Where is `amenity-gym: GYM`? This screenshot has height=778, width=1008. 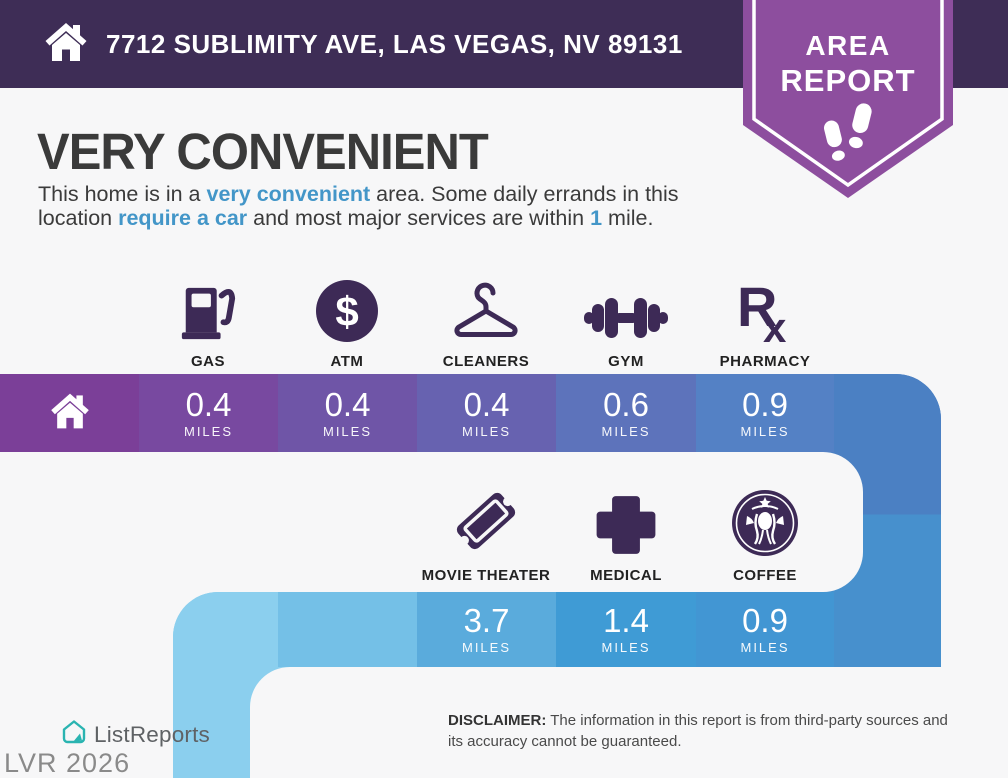 amenity-gym: GYM is located at coordinates (626, 318).